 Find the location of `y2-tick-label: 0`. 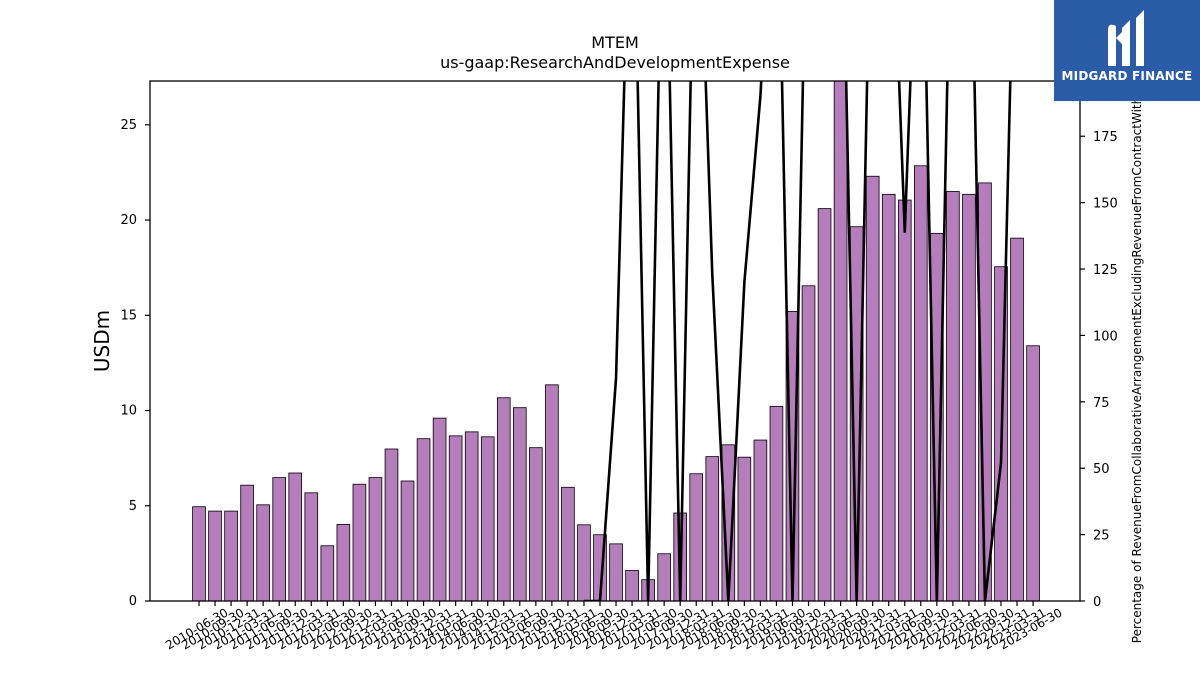

y2-tick-label: 0 is located at coordinates (1097, 602).